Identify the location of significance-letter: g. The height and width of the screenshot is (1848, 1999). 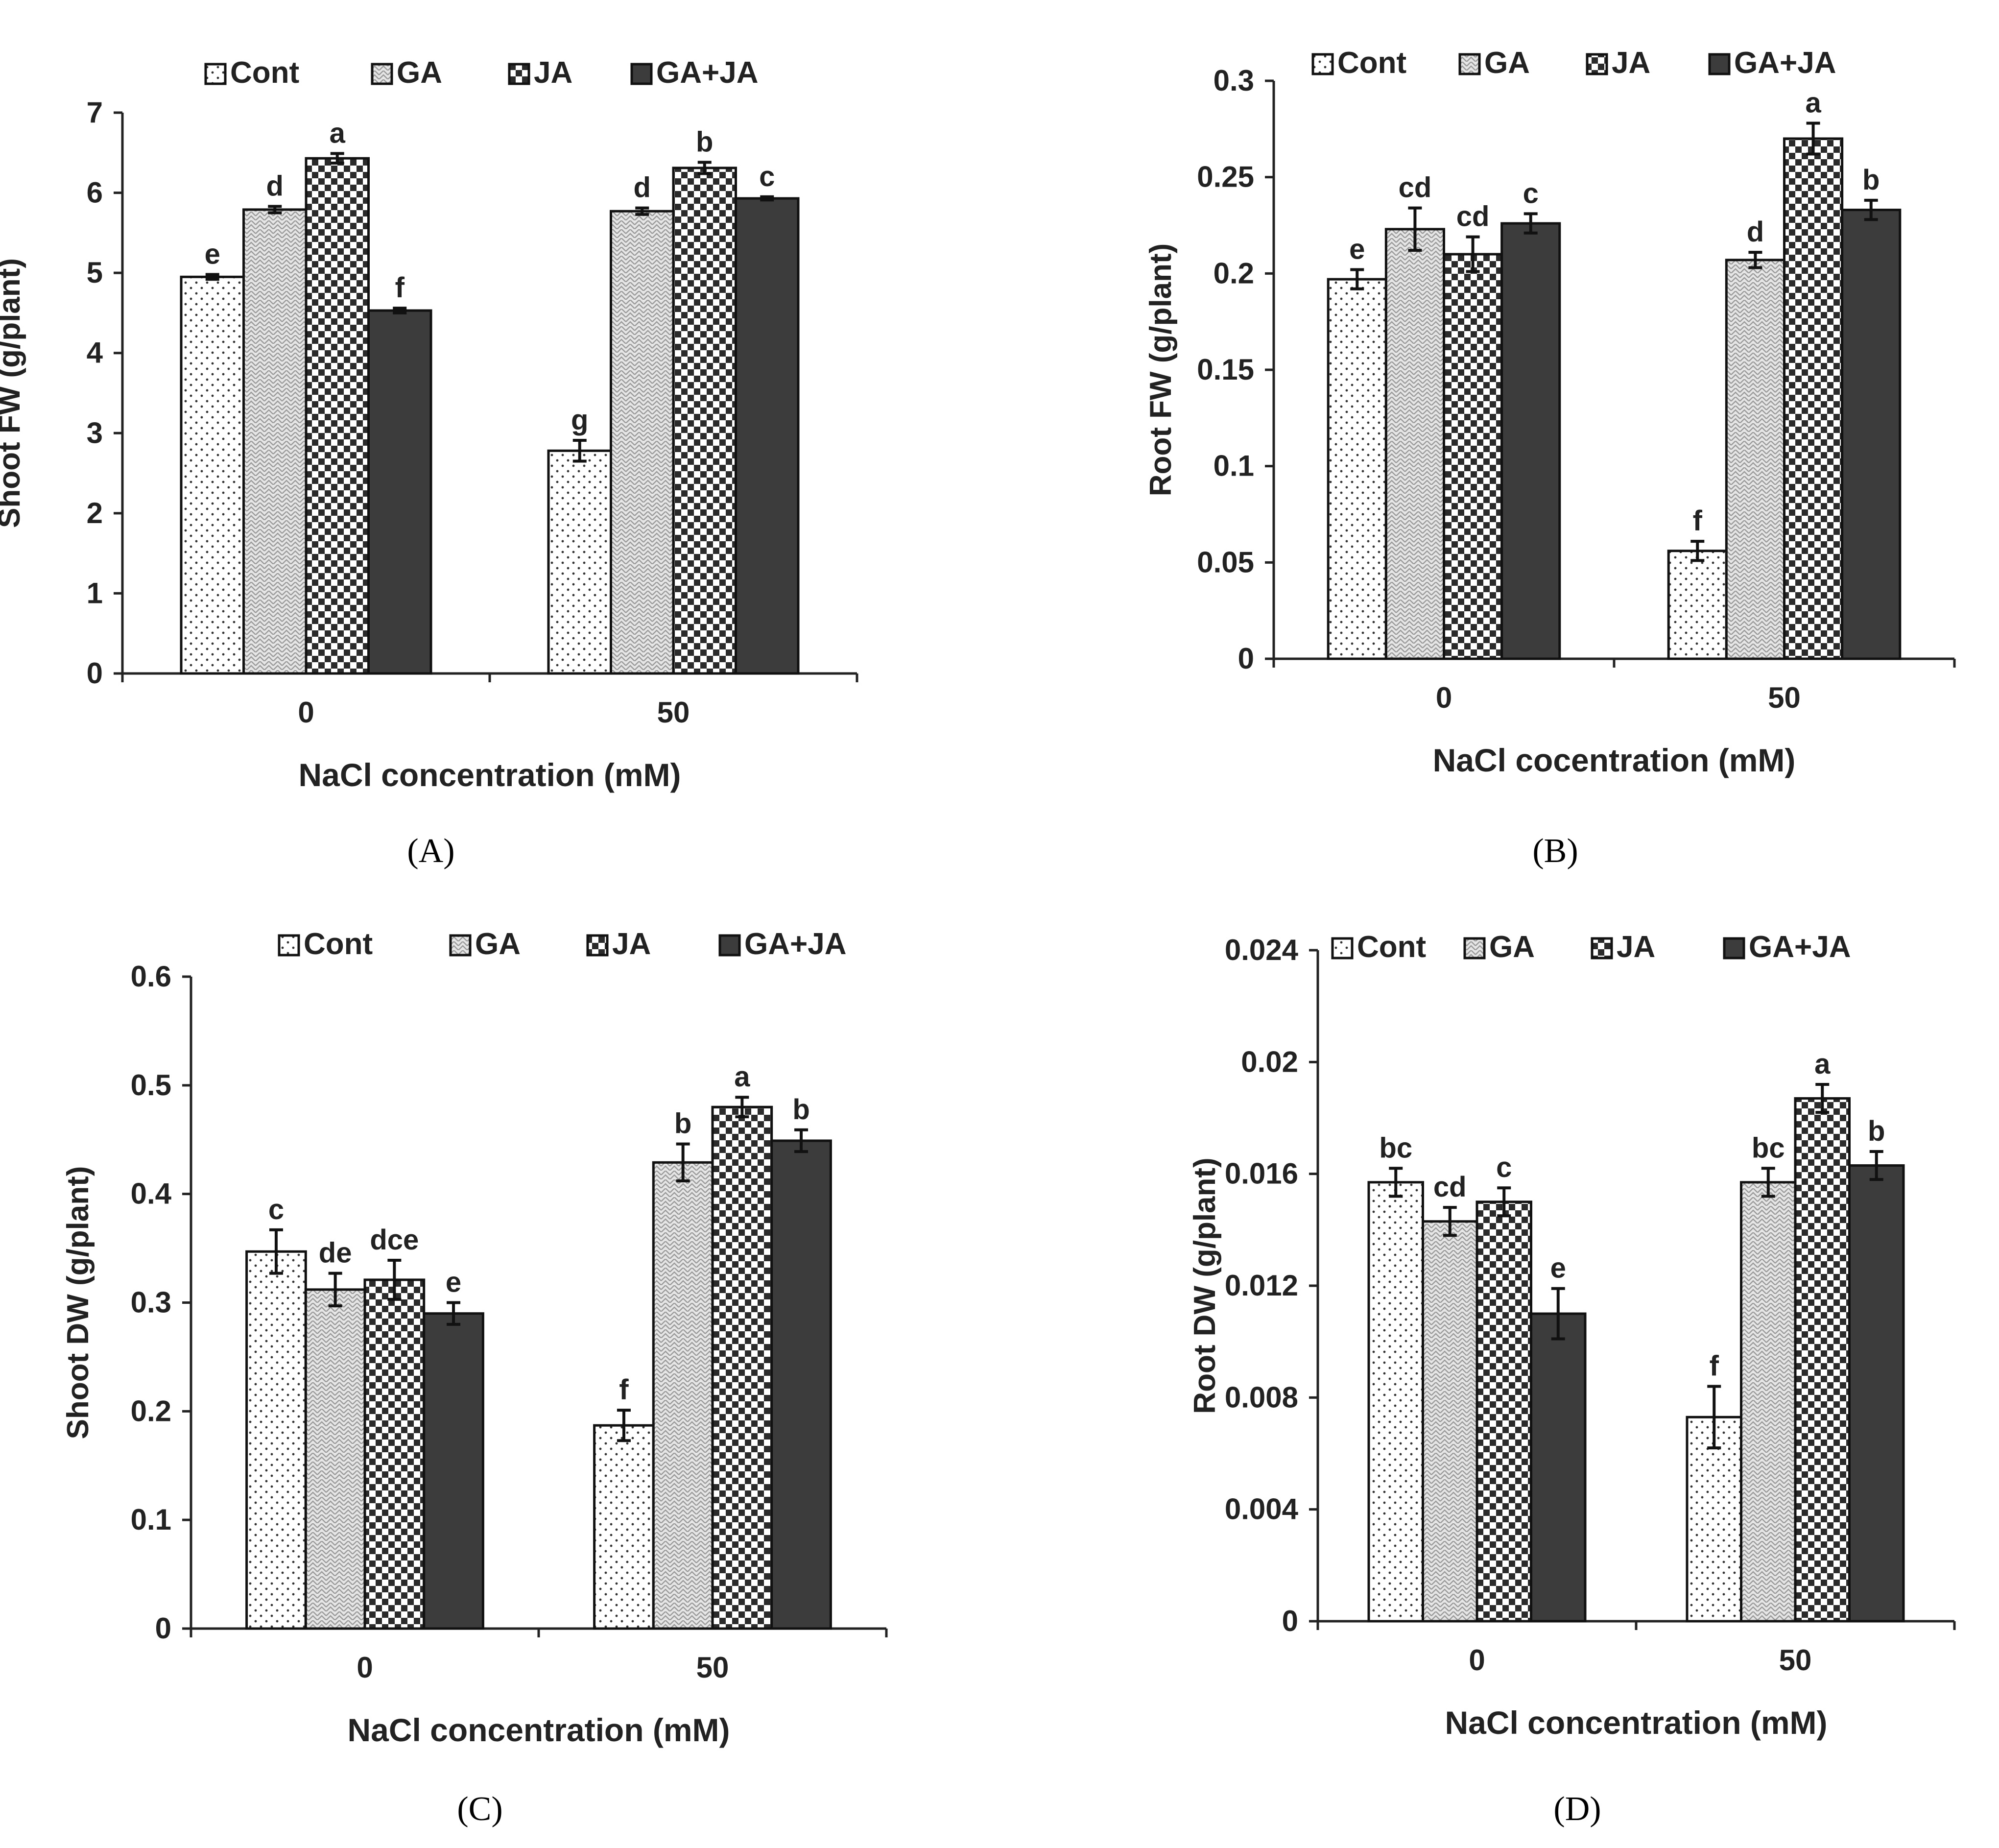
(579, 420).